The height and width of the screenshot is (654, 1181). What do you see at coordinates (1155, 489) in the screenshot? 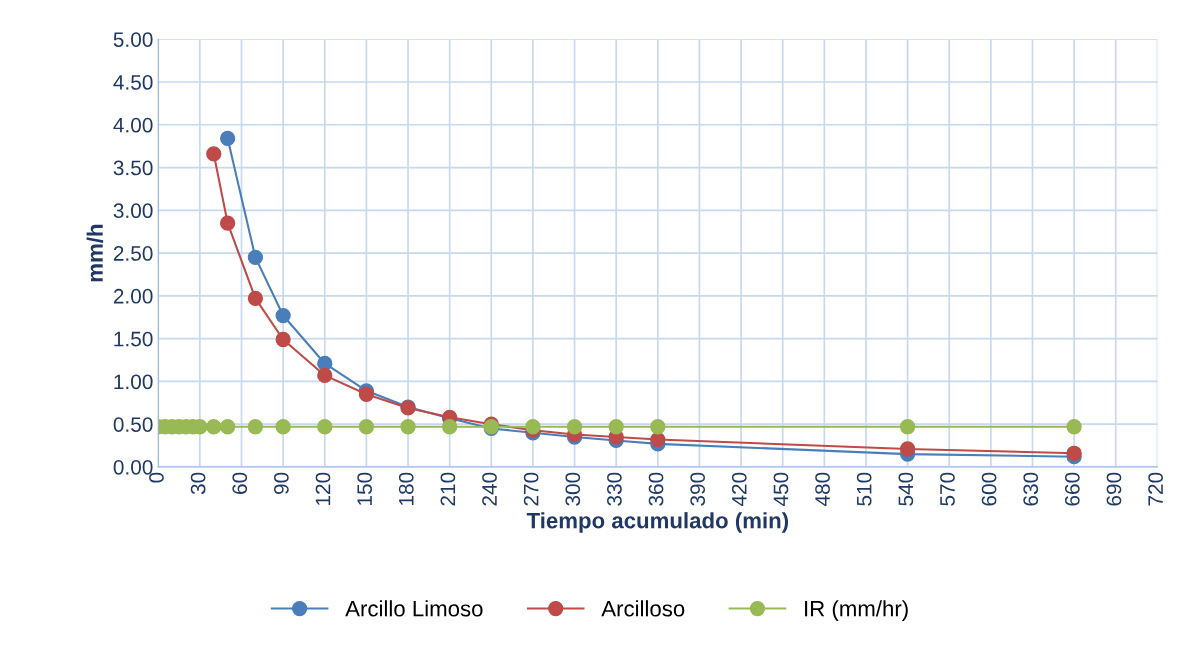
I see `x-tick-label: 720` at bounding box center [1155, 489].